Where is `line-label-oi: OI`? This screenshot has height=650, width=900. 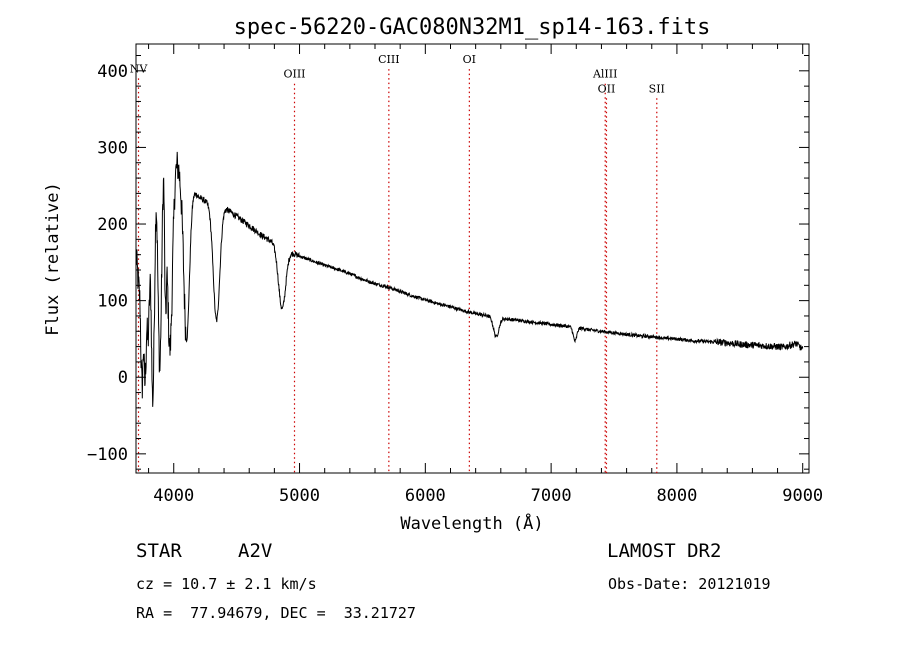
line-label-oi: OI is located at coordinates (469, 59).